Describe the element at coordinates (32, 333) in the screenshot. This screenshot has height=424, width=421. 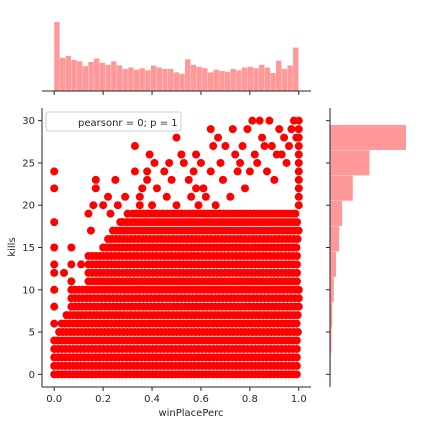
I see `y-tick-label: 5` at that location.